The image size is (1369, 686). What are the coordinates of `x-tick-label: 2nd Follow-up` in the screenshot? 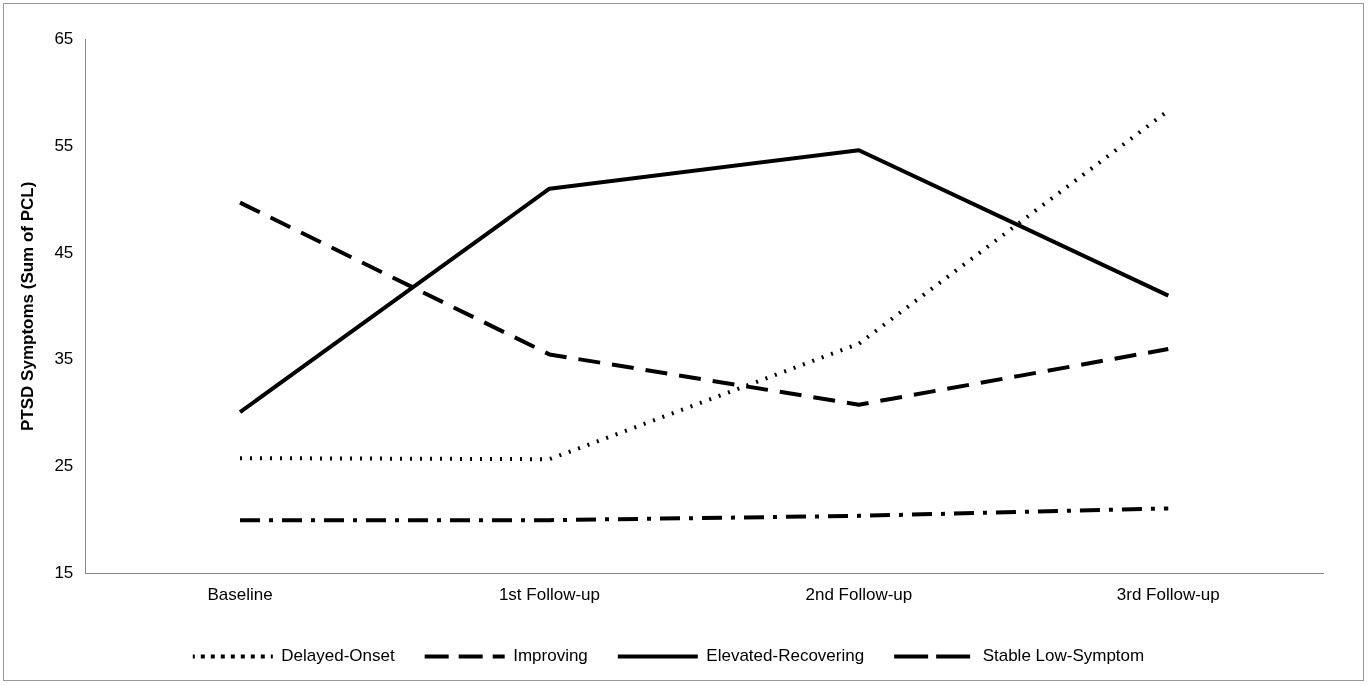 It's located at (859, 595).